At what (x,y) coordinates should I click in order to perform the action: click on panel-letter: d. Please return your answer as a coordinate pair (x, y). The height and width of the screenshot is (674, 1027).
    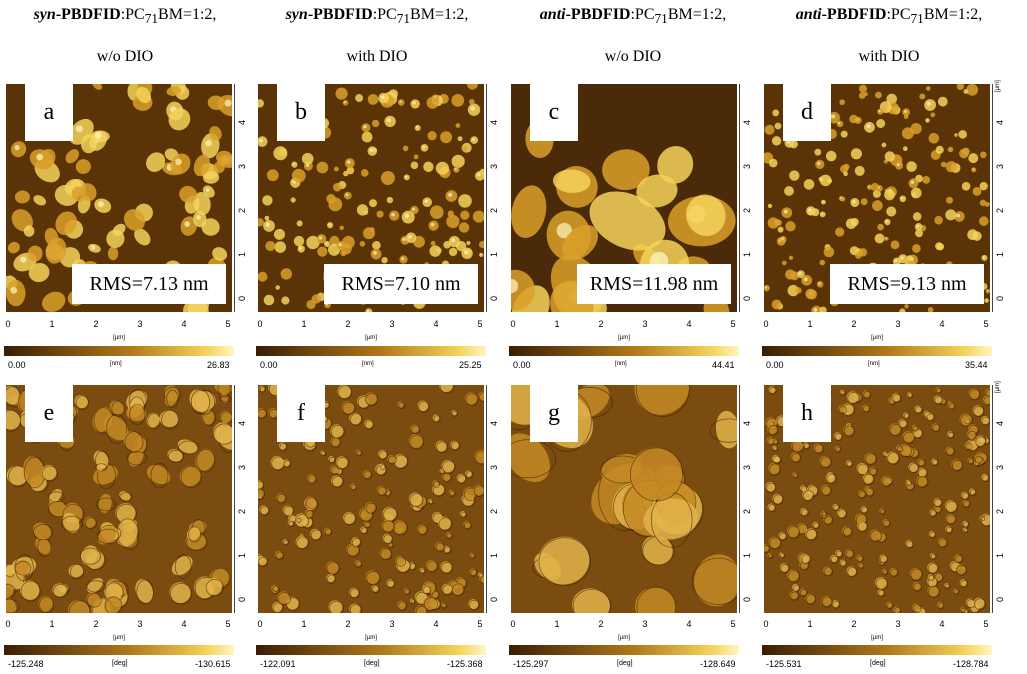
    Looking at the image, I should click on (807, 112).